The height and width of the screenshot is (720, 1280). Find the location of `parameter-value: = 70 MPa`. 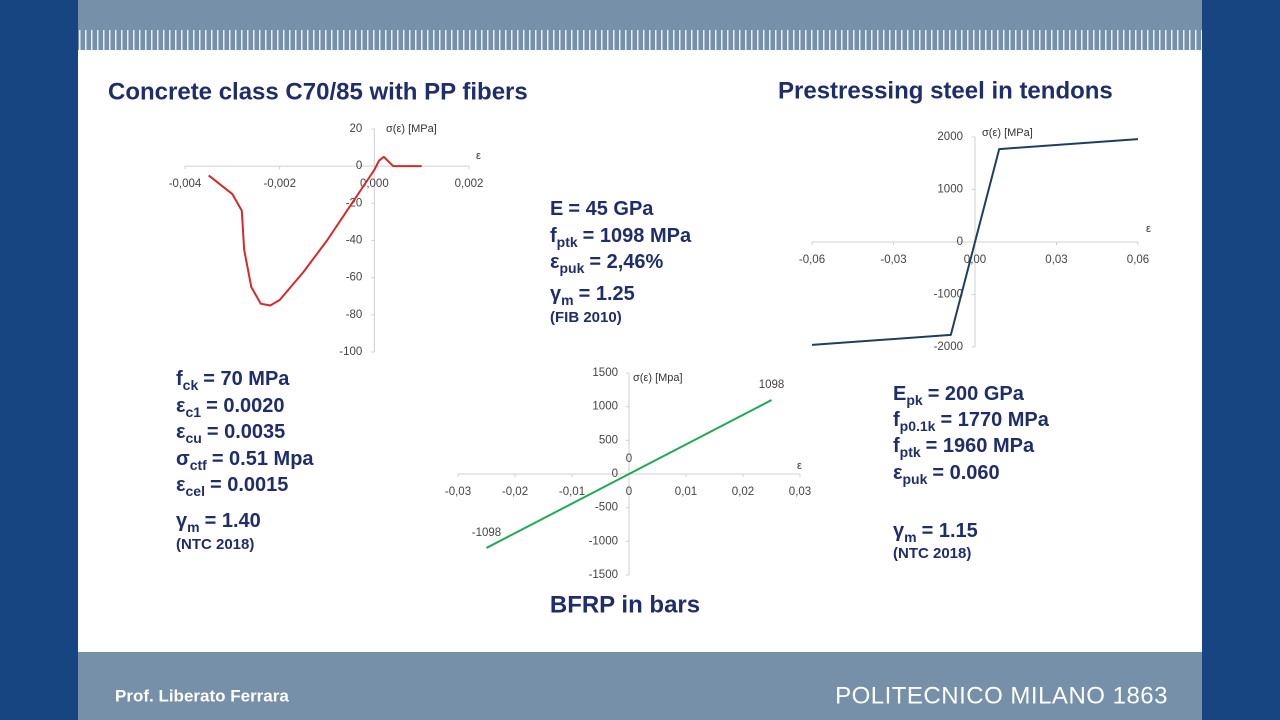

parameter-value: = 70 MPa is located at coordinates (246, 379).